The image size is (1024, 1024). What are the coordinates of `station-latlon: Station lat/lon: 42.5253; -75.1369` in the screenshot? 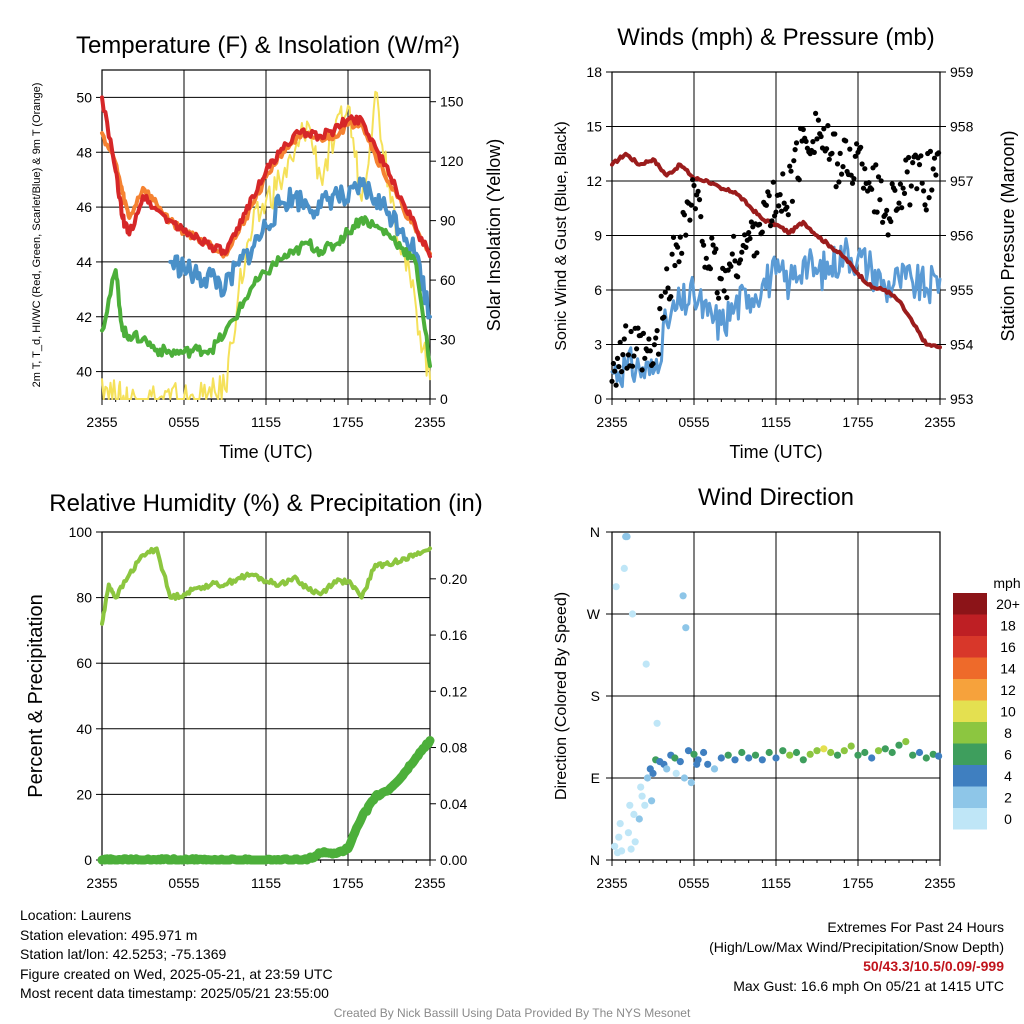 It's located at (123, 954).